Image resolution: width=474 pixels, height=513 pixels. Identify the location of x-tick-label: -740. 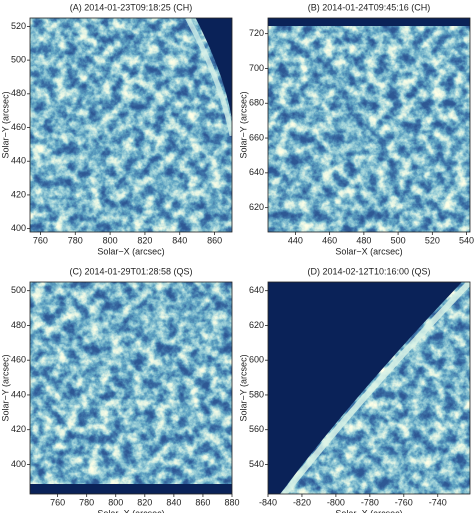
(438, 502).